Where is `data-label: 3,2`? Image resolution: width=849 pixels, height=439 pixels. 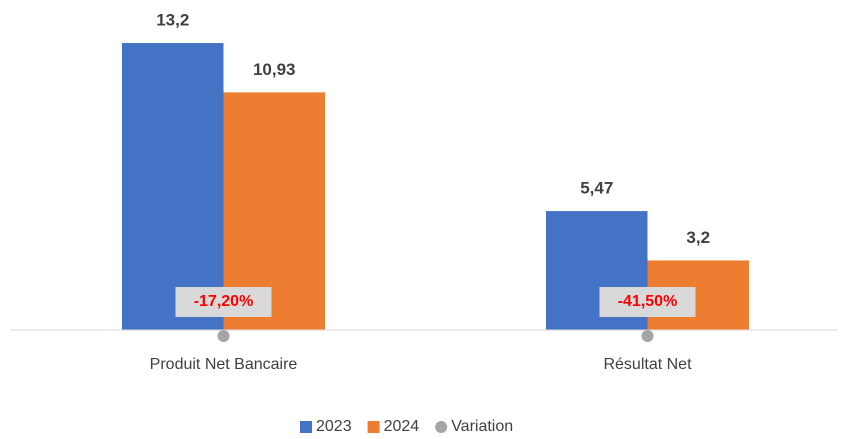 data-label: 3,2 is located at coordinates (698, 237).